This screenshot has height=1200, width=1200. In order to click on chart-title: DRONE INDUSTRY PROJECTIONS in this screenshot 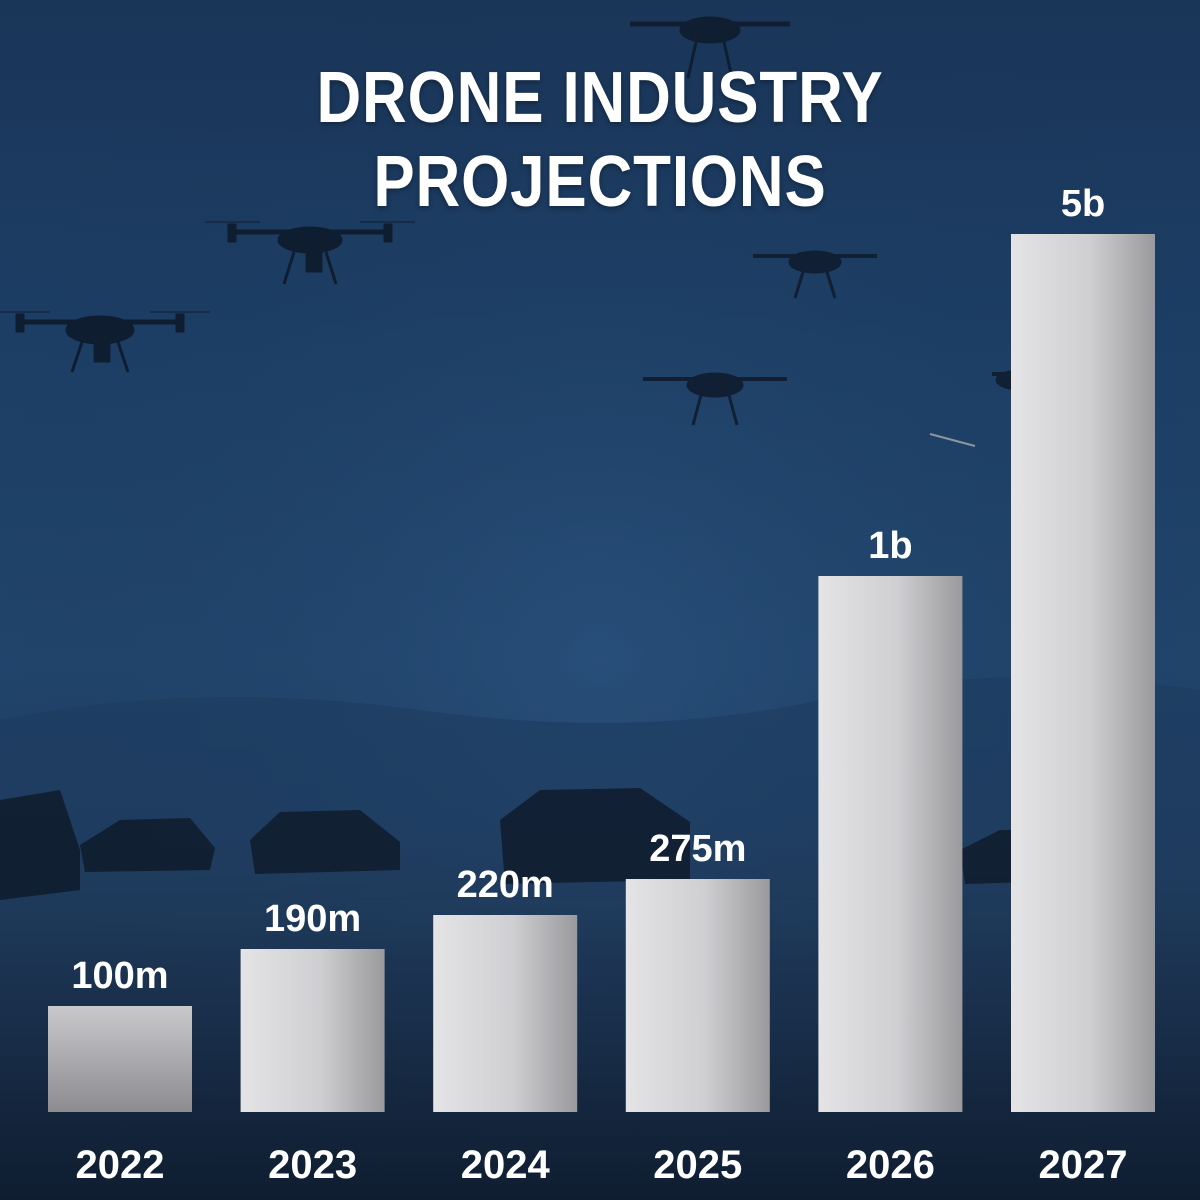, I will do `click(600, 140)`.